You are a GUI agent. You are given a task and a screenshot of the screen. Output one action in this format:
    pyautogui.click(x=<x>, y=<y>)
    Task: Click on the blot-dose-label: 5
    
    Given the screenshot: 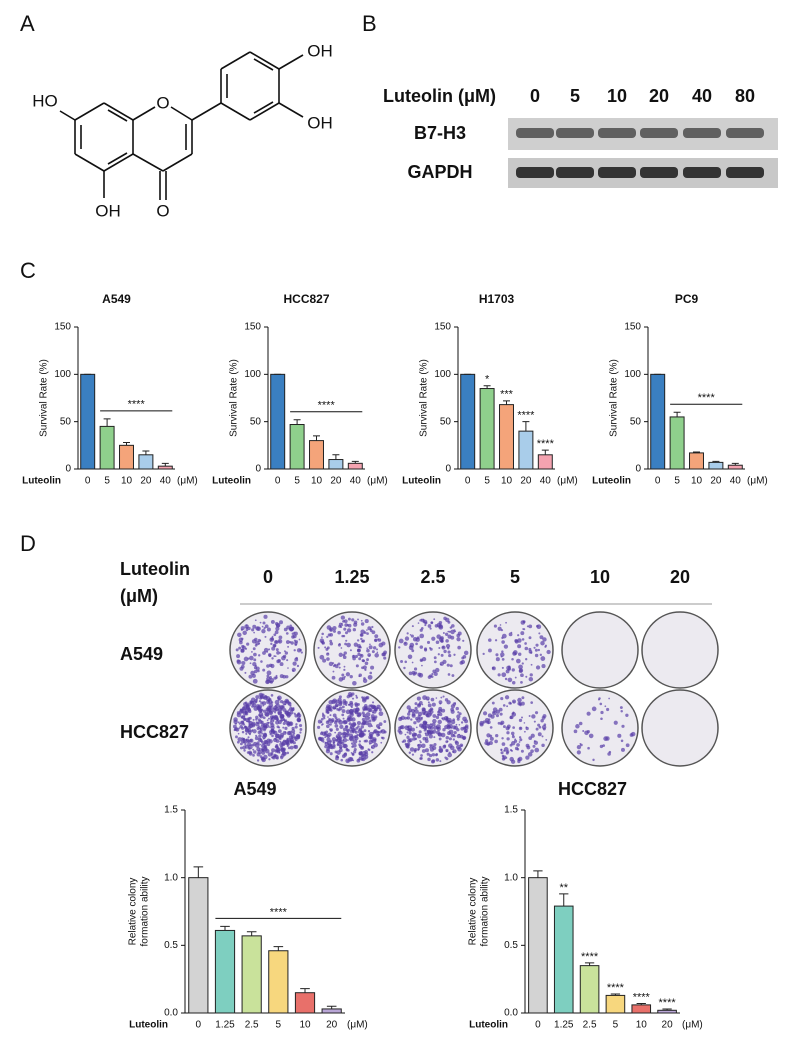 What is the action you would take?
    pyautogui.click(x=575, y=96)
    